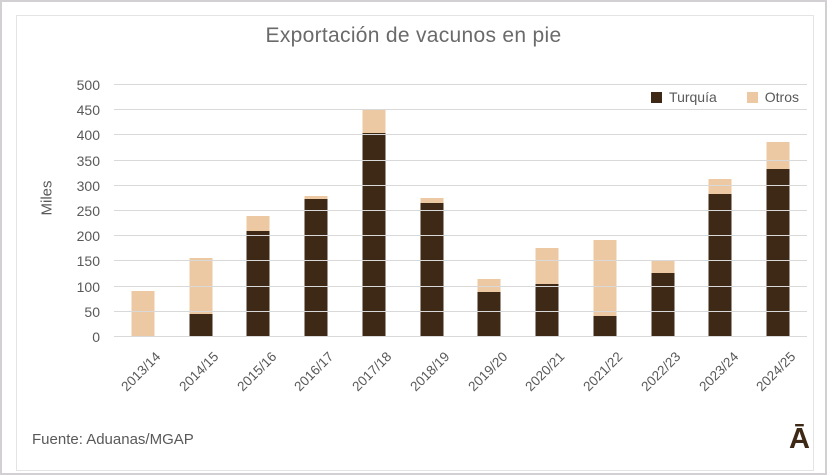  Describe the element at coordinates (113, 439) in the screenshot. I see `source-note: Fuente: Aduanas/MGAP` at that location.